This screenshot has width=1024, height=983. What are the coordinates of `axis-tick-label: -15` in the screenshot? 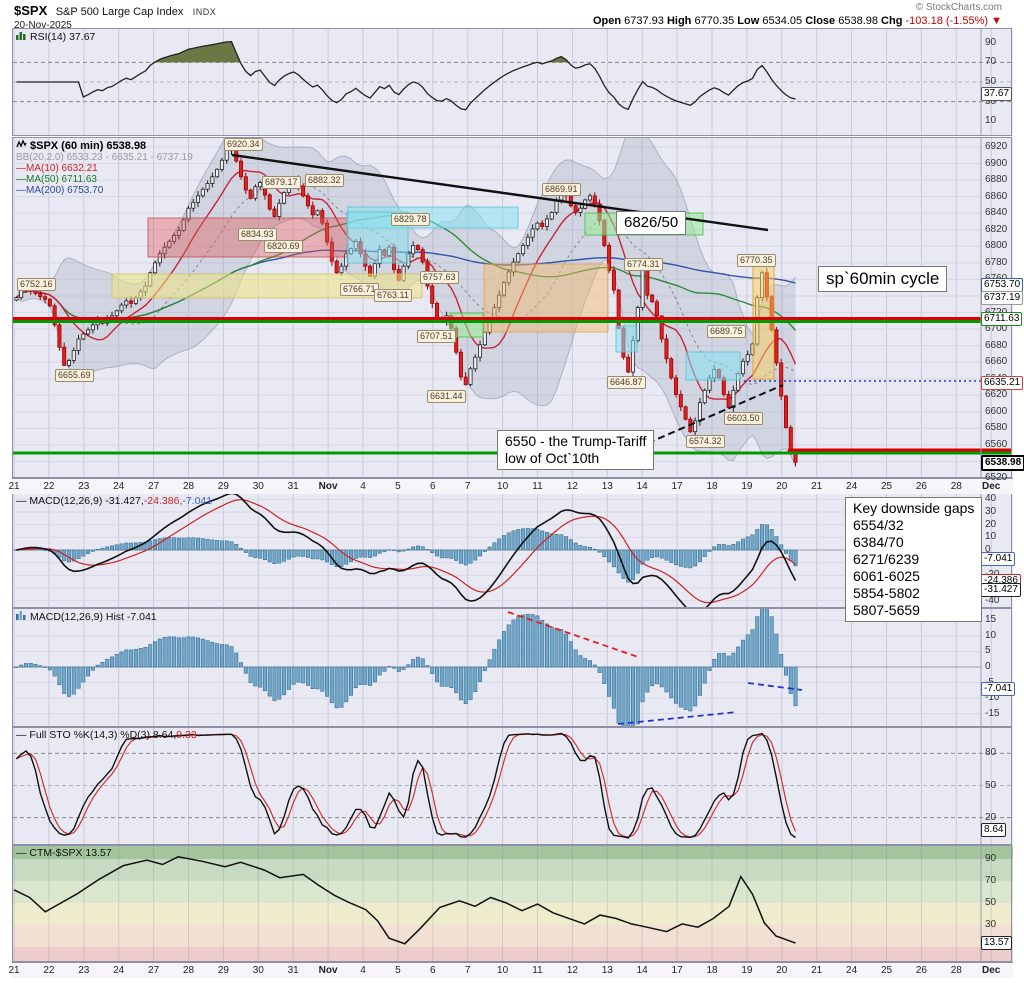 It's located at (992, 713).